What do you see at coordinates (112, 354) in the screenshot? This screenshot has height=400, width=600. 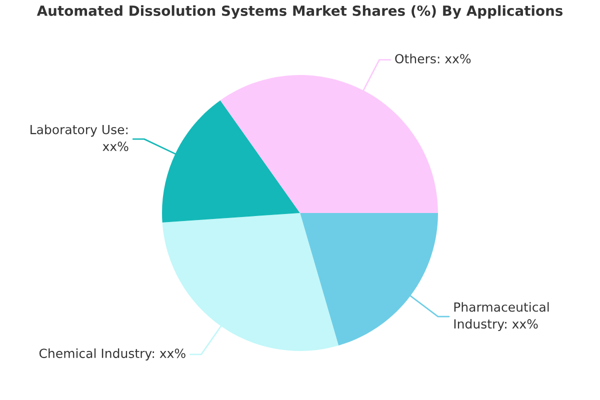 I see `slice-label: Chemical Industry: xx%` at bounding box center [112, 354].